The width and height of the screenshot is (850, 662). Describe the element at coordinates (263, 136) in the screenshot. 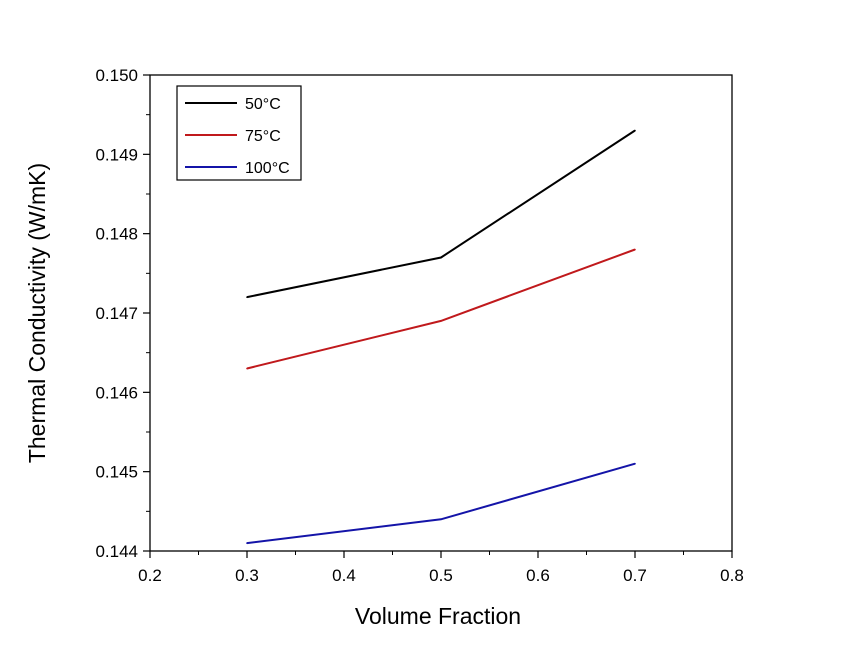

I see `legend-label-2: 75°C` at that location.